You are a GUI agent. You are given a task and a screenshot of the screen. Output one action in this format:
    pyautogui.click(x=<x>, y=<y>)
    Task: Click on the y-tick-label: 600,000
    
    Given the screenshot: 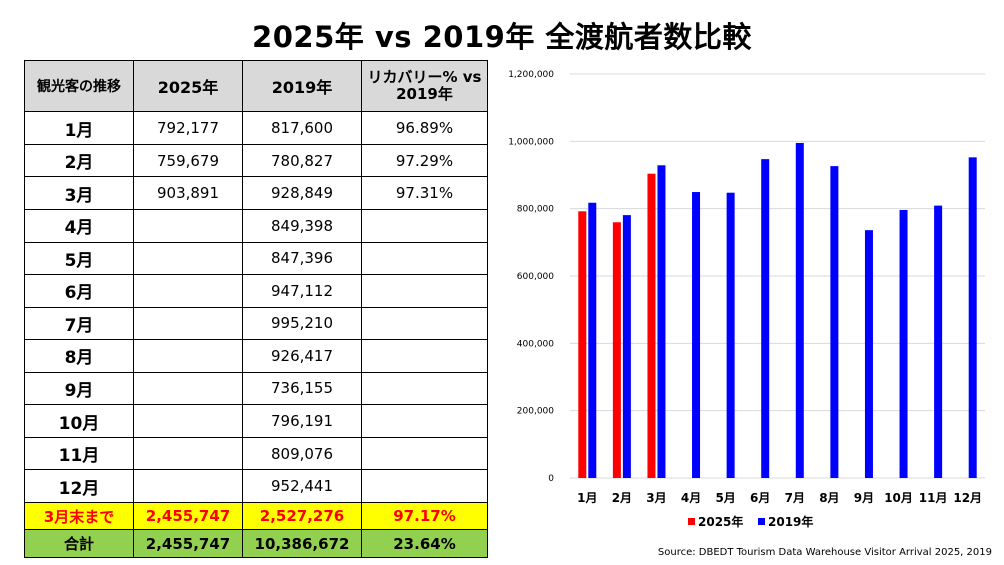 What is the action you would take?
    pyautogui.click(x=535, y=277)
    